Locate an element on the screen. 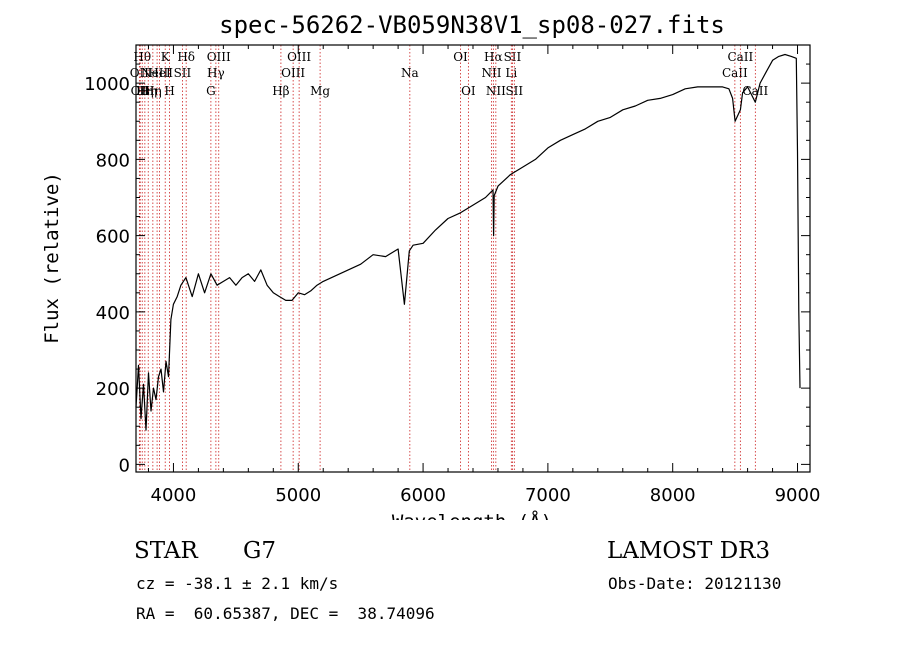 The image size is (900, 649). y-tick-label-3: 600 is located at coordinates (113, 237).